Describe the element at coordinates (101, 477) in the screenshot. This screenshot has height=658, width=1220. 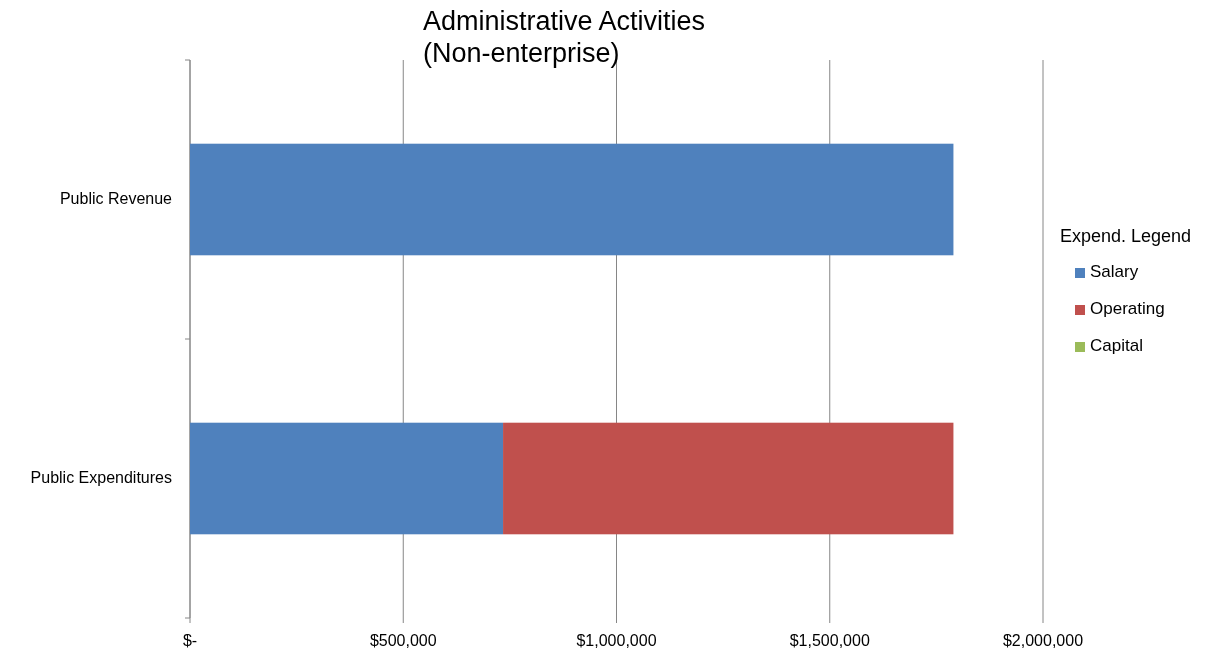
I see `y-tick-label: Public Expenditures` at that location.